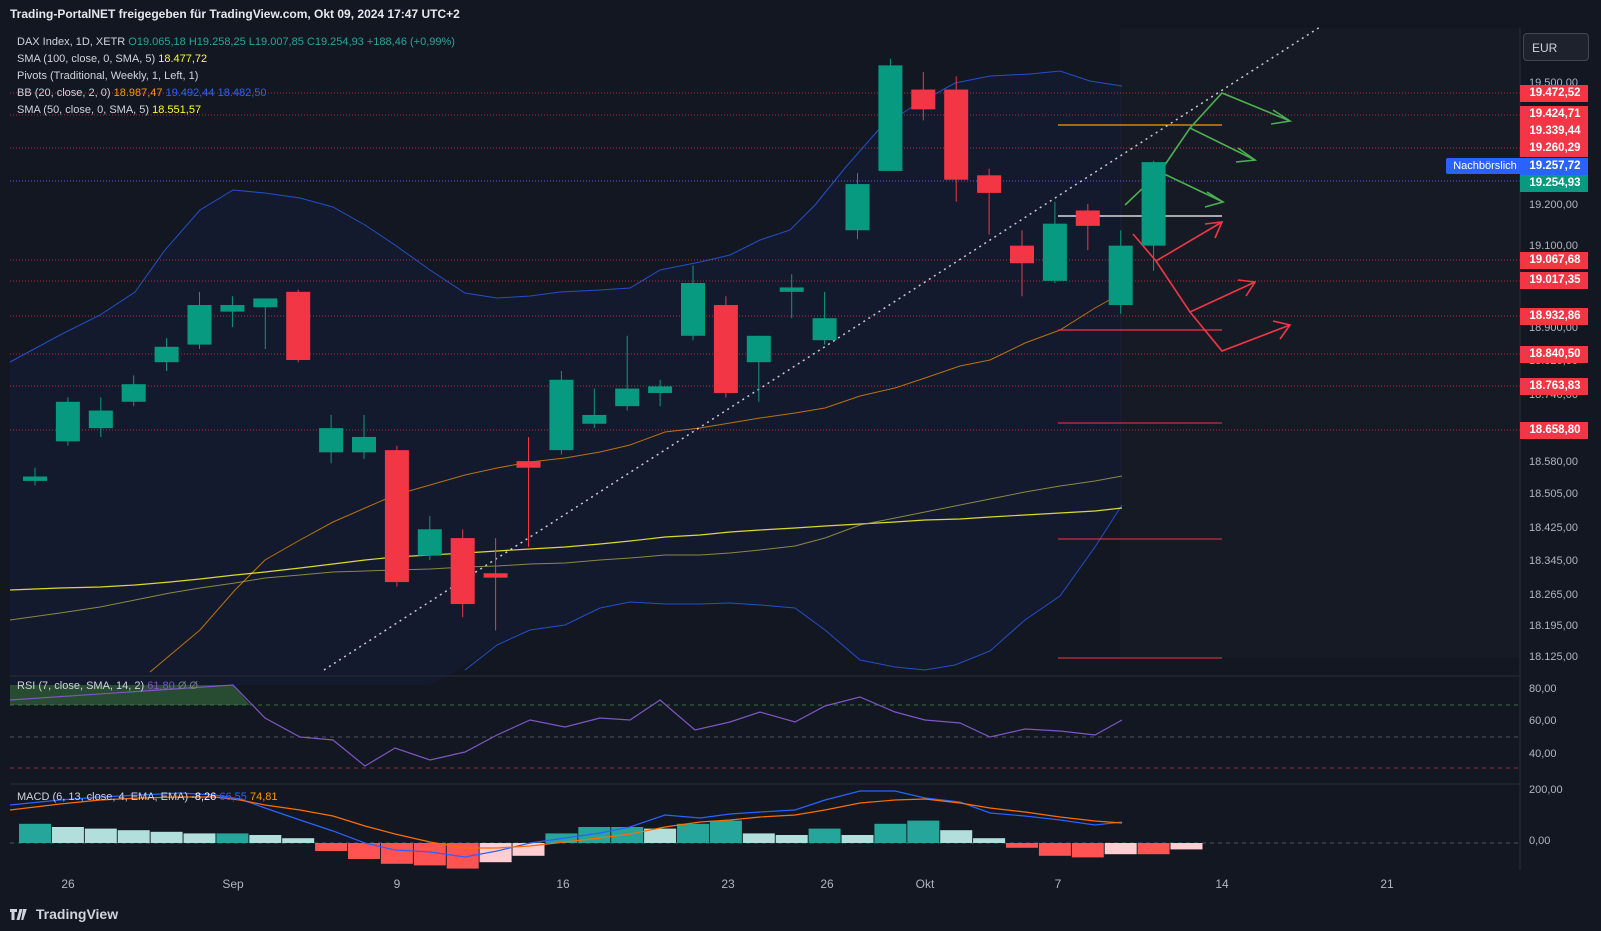 This screenshot has height=931, width=1601. I want to click on time-tick: Okt, so click(925, 884).